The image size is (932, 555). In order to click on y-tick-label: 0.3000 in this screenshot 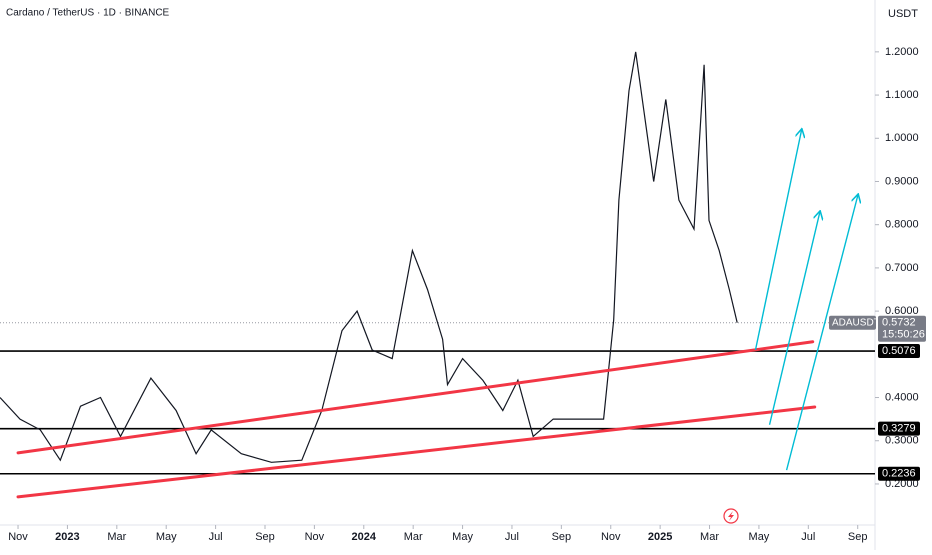, I will do `click(902, 441)`.